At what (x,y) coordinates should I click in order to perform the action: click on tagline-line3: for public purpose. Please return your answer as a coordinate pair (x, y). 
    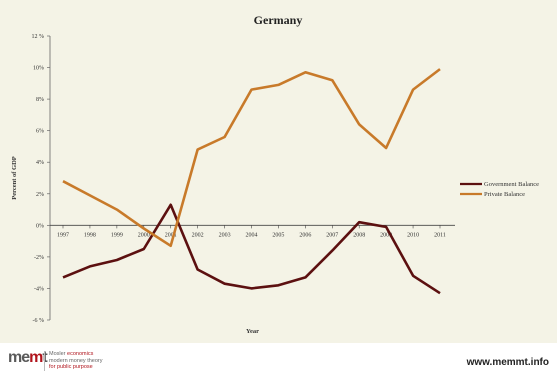
    Looking at the image, I should click on (71, 367).